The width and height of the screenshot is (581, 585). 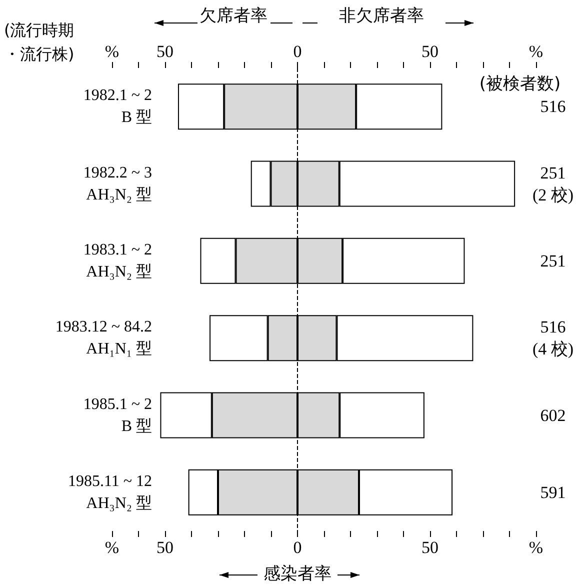 I want to click on annotation: 251 (2 校), so click(x=553, y=183).